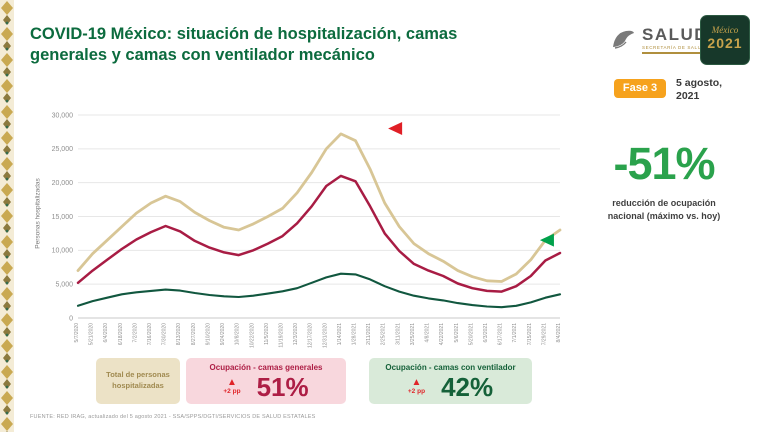 Image resolution: width=768 pixels, height=432 pixels. Describe the element at coordinates (252, 335) in the screenshot. I see `svg-text: 10/22/2020` at that location.